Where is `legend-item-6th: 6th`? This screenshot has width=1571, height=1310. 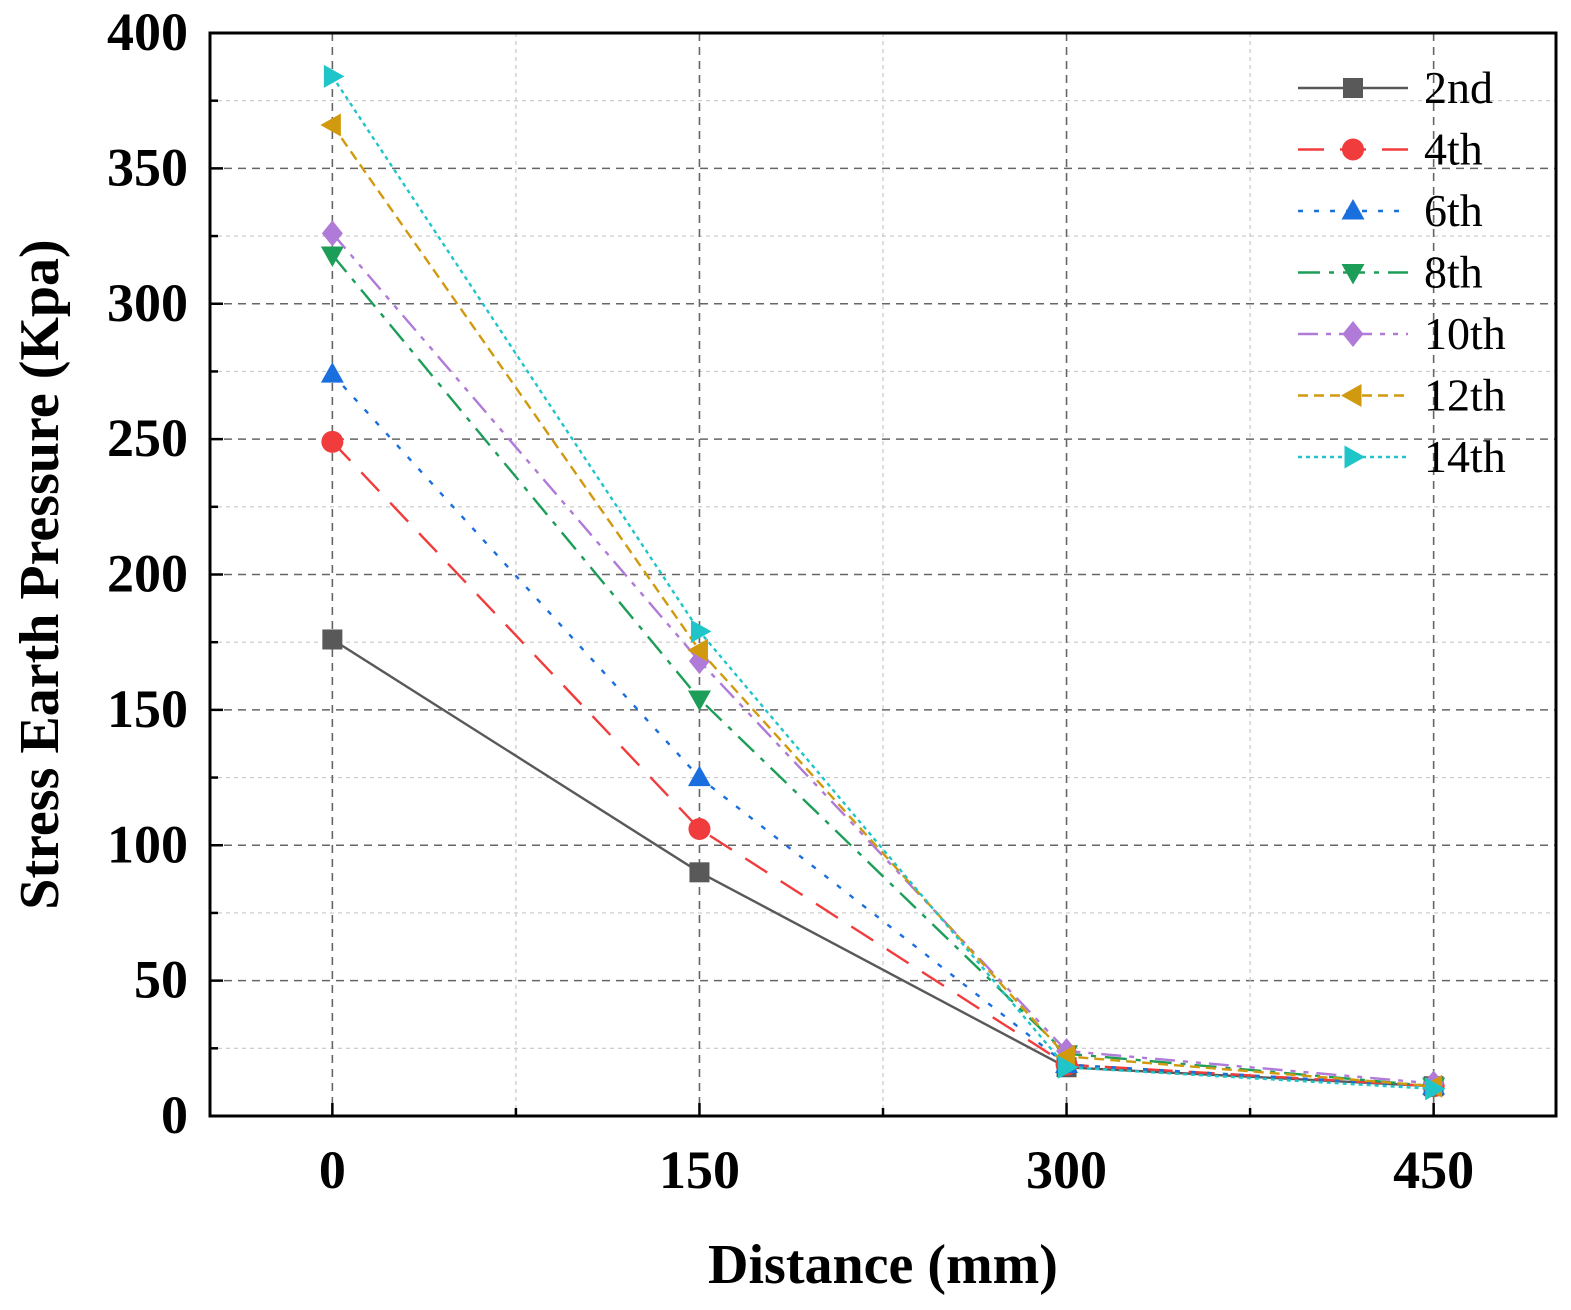 legend-item-6th: 6th is located at coordinates (1390, 210).